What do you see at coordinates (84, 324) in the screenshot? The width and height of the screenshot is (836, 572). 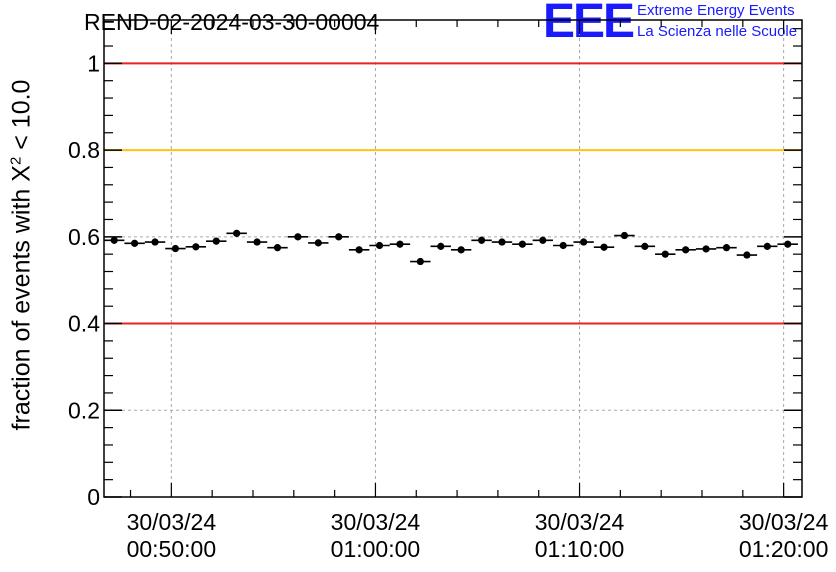 I see `y-tick-label-2: 0.4` at bounding box center [84, 324].